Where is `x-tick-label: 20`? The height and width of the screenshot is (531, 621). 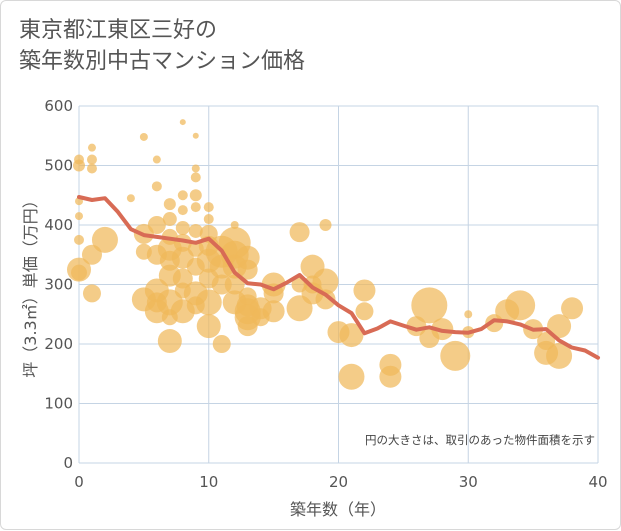
x-tick-label: 20 is located at coordinates (338, 482).